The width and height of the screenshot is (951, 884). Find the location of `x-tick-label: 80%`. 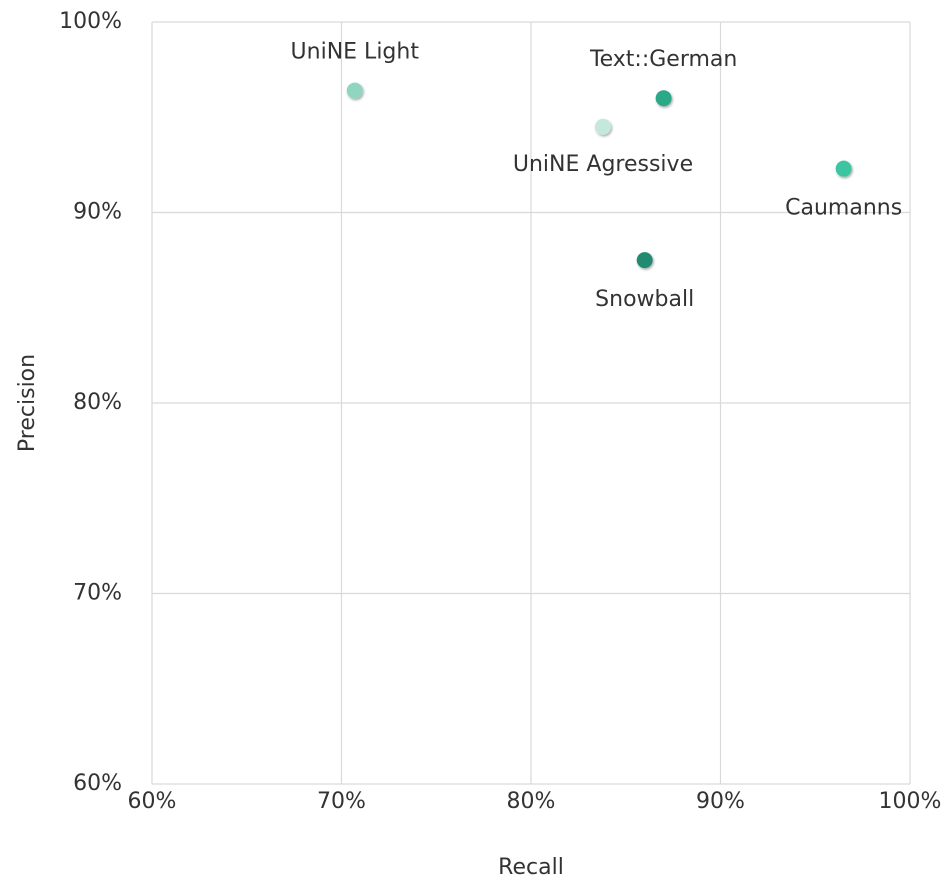

x-tick-label: 80% is located at coordinates (531, 801).